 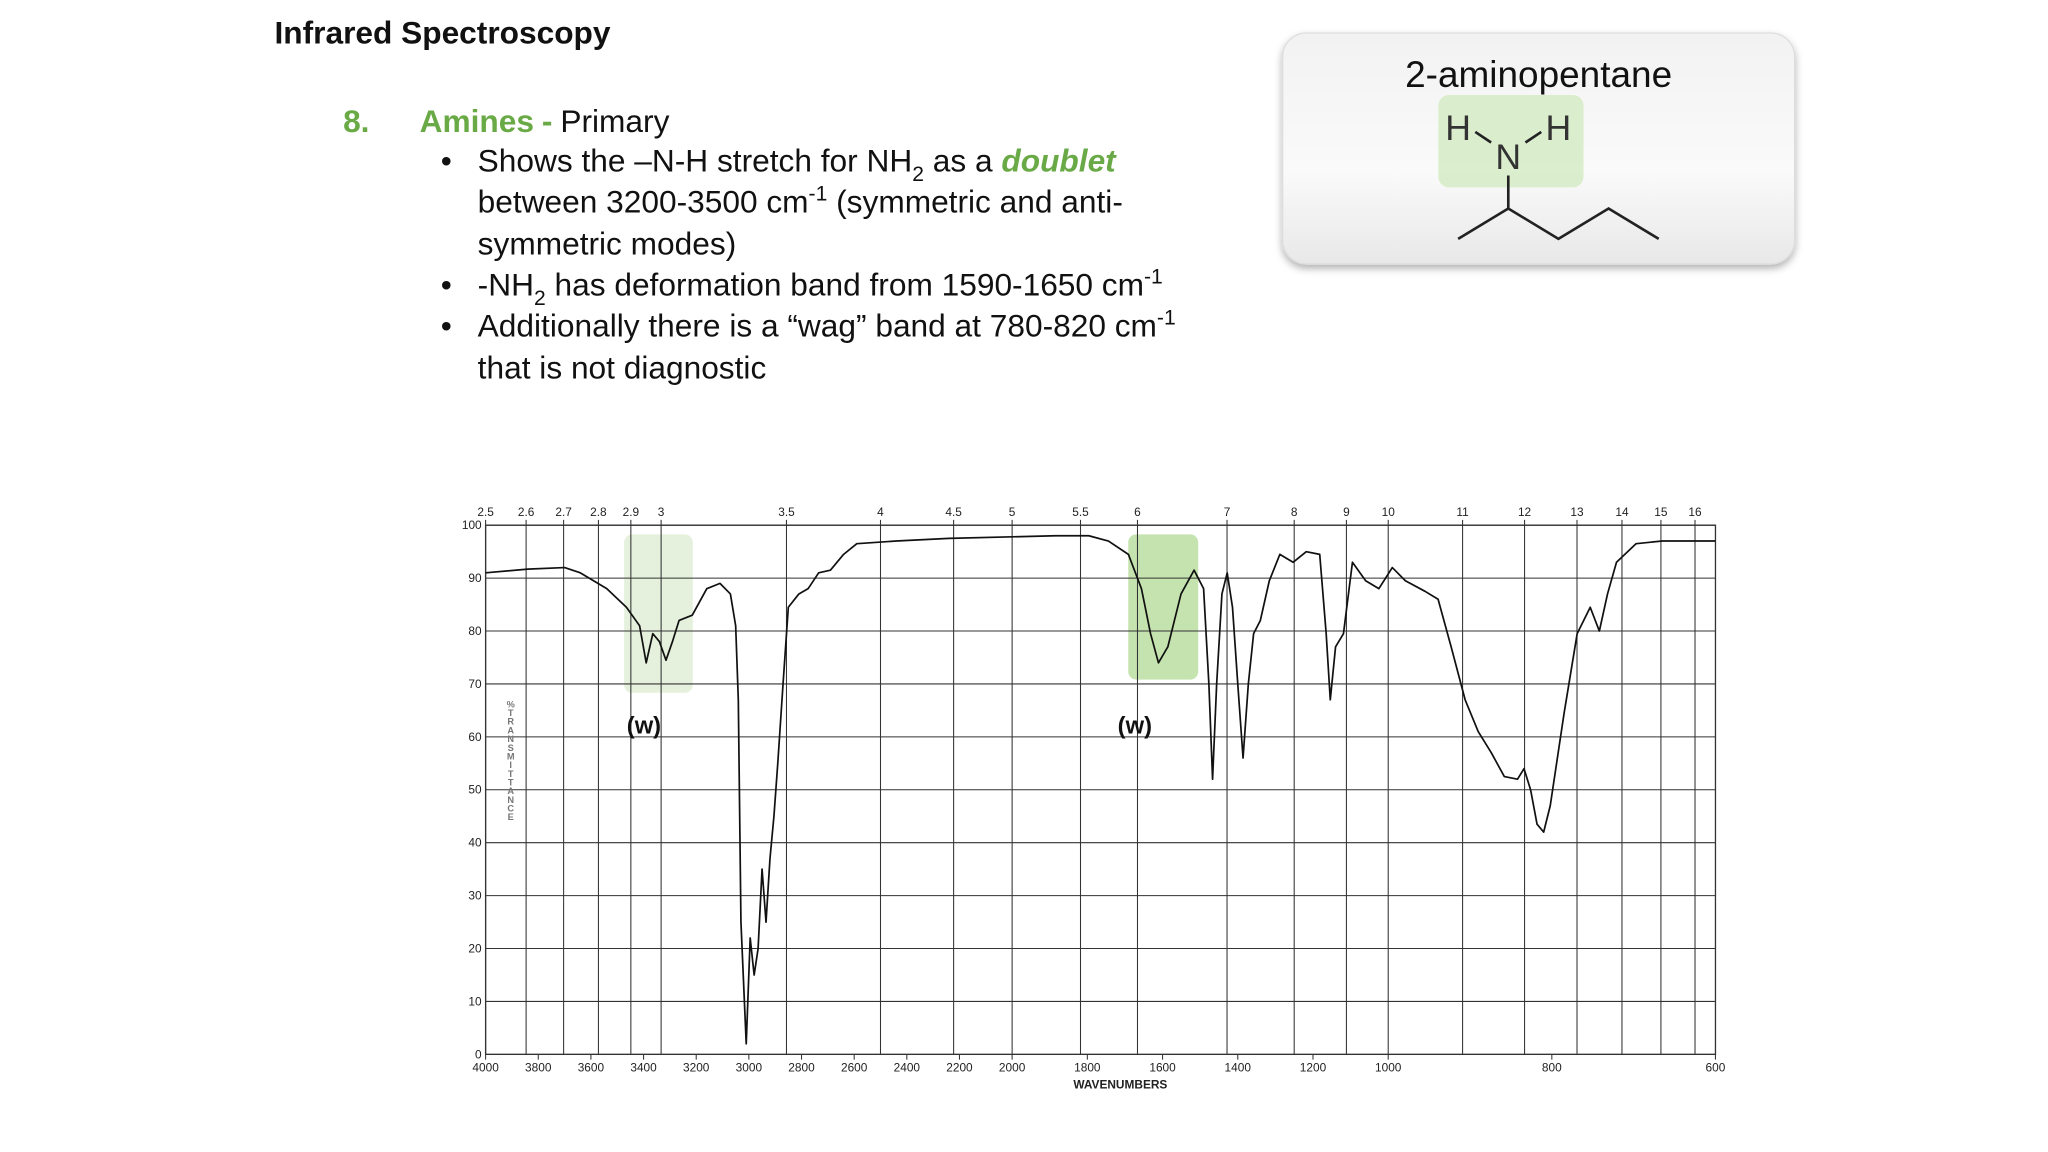 What do you see at coordinates (661, 512) in the screenshot?
I see `x2-tick-label: 3` at bounding box center [661, 512].